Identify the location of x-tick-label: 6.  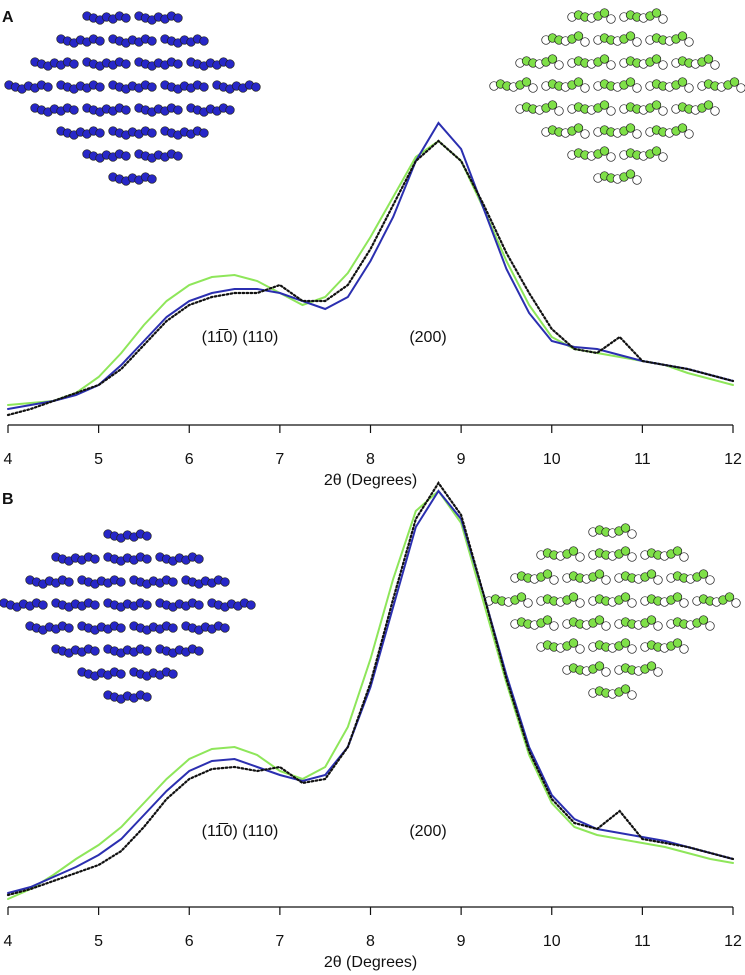
(189, 941).